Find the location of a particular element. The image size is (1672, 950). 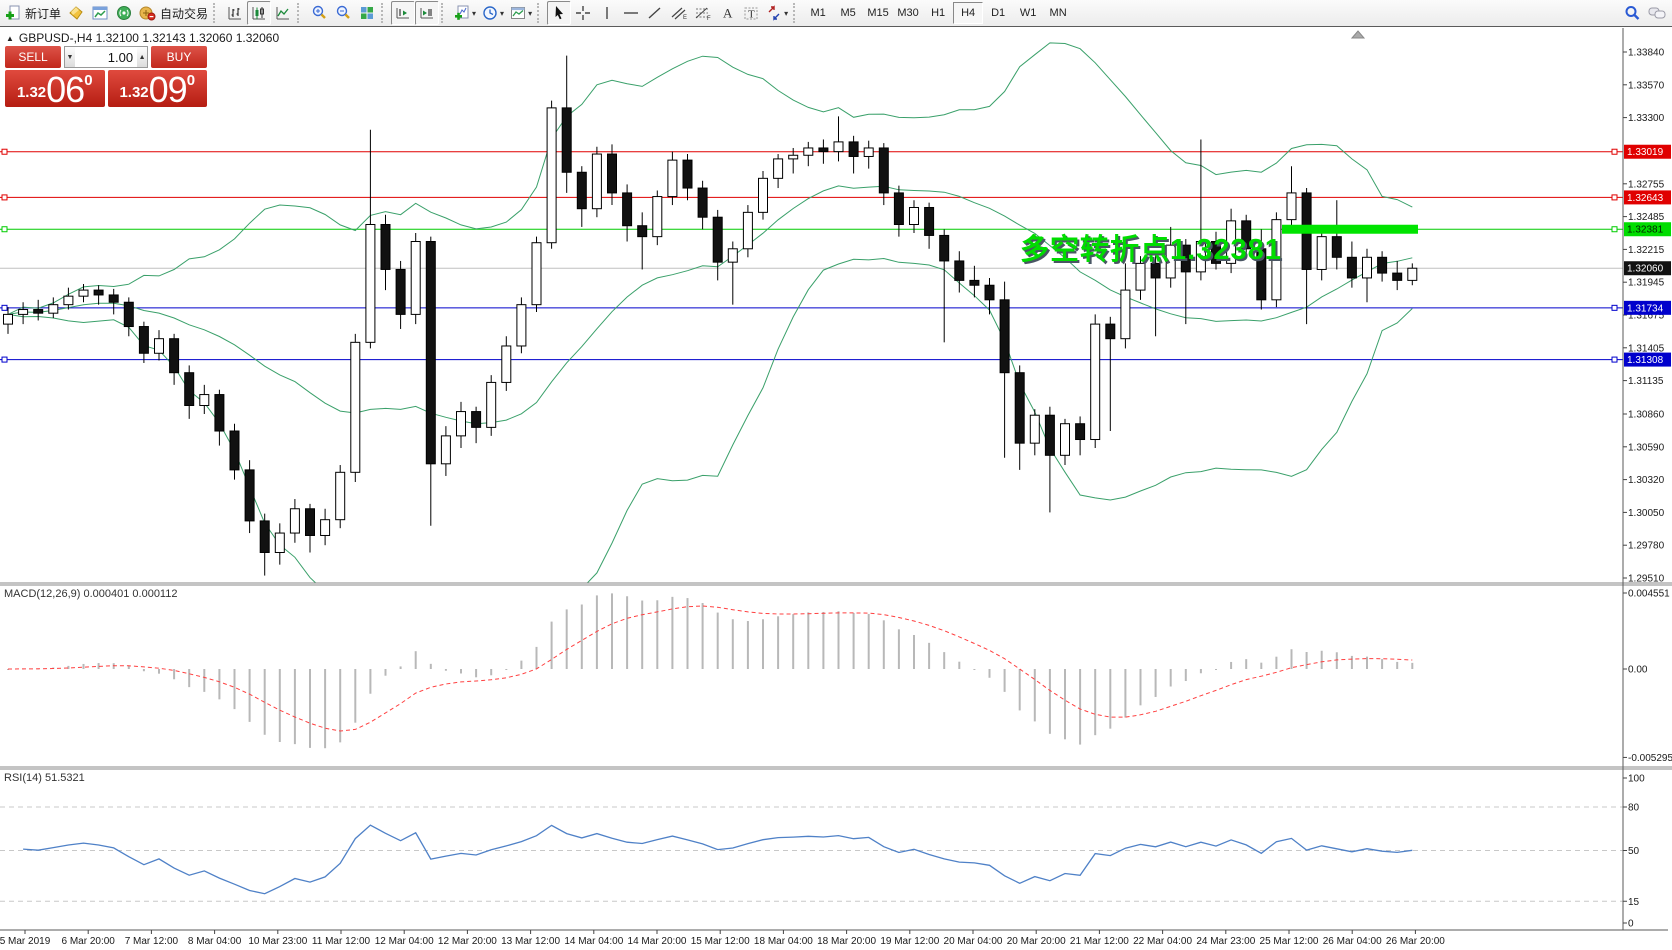

tf-m30-button: M30 is located at coordinates (908, 13).